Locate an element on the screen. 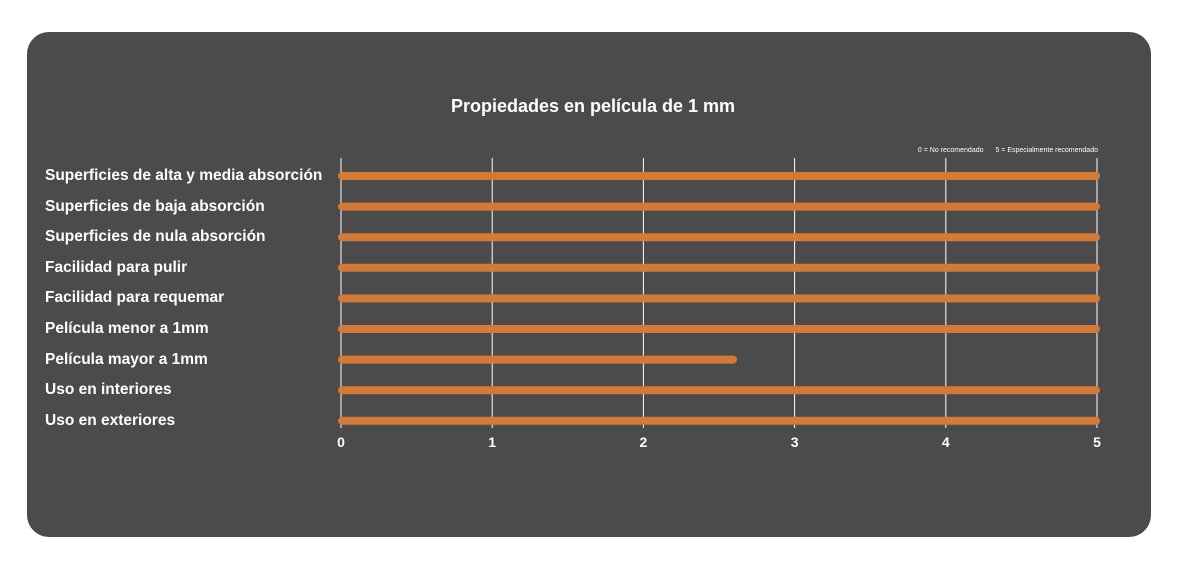 The image size is (1196, 576). category-label: Facilidad para requemar is located at coordinates (135, 298).